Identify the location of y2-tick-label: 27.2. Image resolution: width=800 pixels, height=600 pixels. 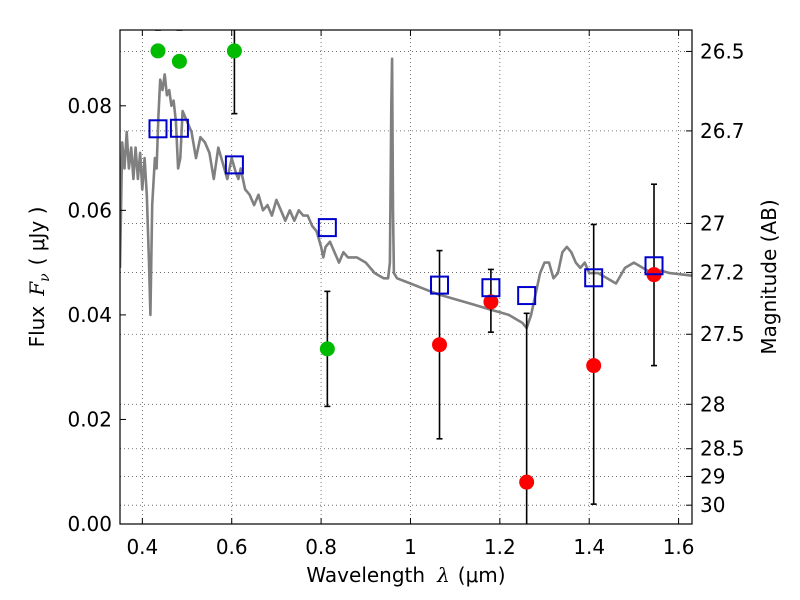
(722, 273).